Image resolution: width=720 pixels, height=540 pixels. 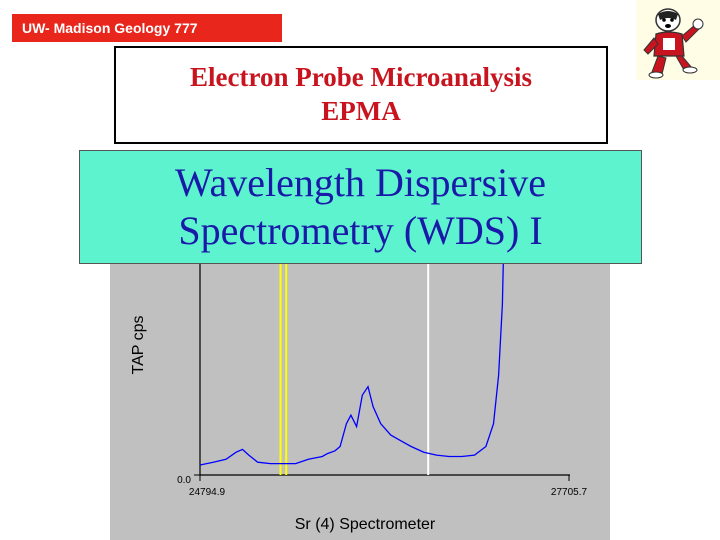 What do you see at coordinates (110, 28) in the screenshot?
I see `course-label: UW- Madison Geology 777` at bounding box center [110, 28].